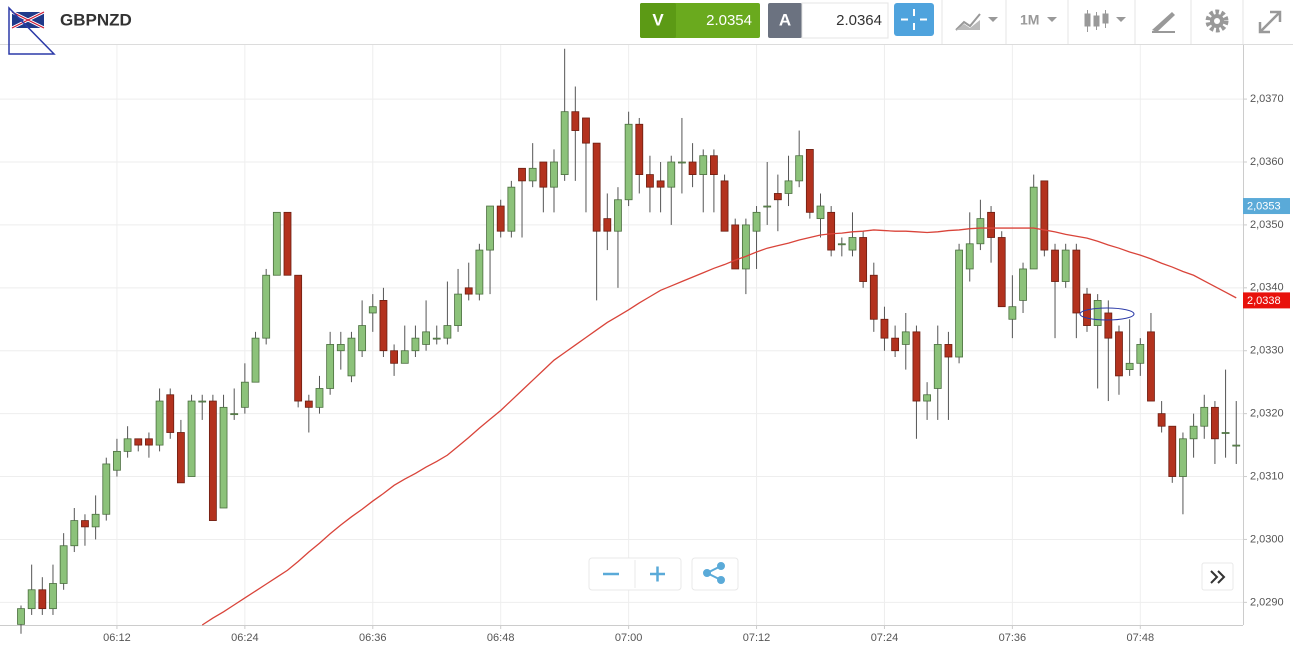  Describe the element at coordinates (1267, 351) in the screenshot. I see `y-tick-label: 2,0330` at that location.